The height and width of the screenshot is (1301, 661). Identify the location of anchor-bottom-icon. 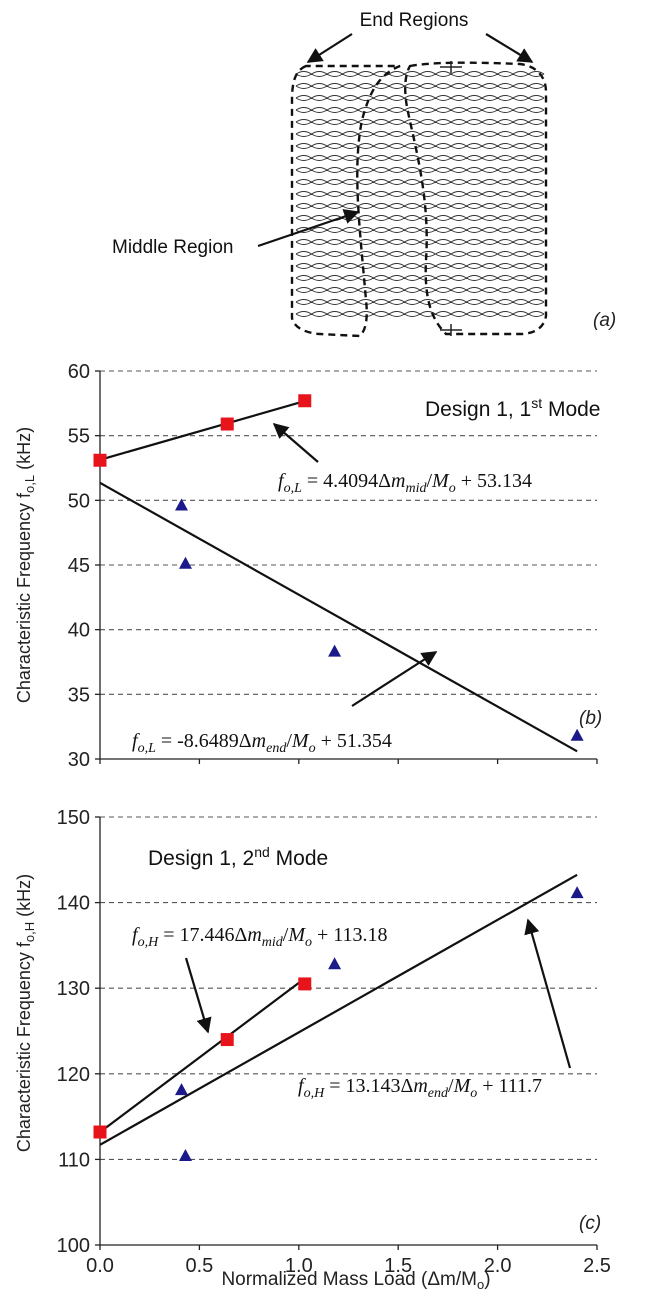
(451, 330).